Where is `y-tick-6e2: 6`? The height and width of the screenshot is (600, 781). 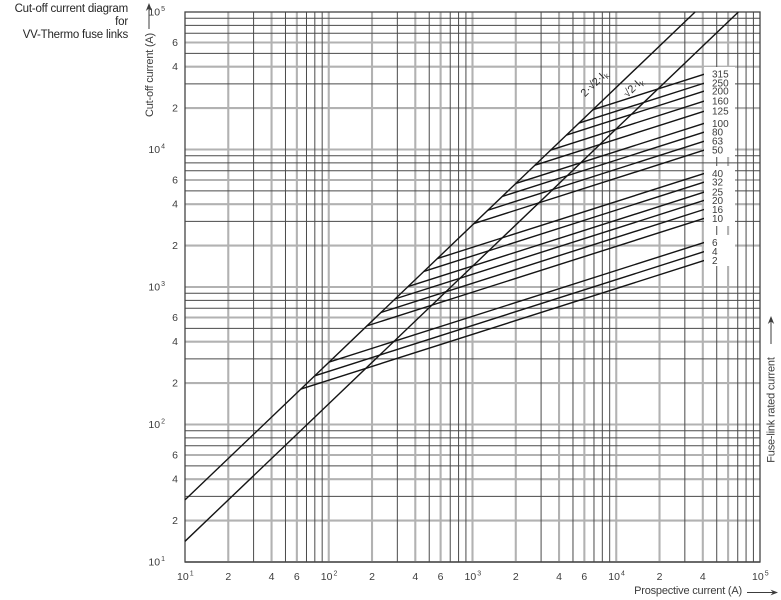 y-tick-6e2: 6 is located at coordinates (175, 318).